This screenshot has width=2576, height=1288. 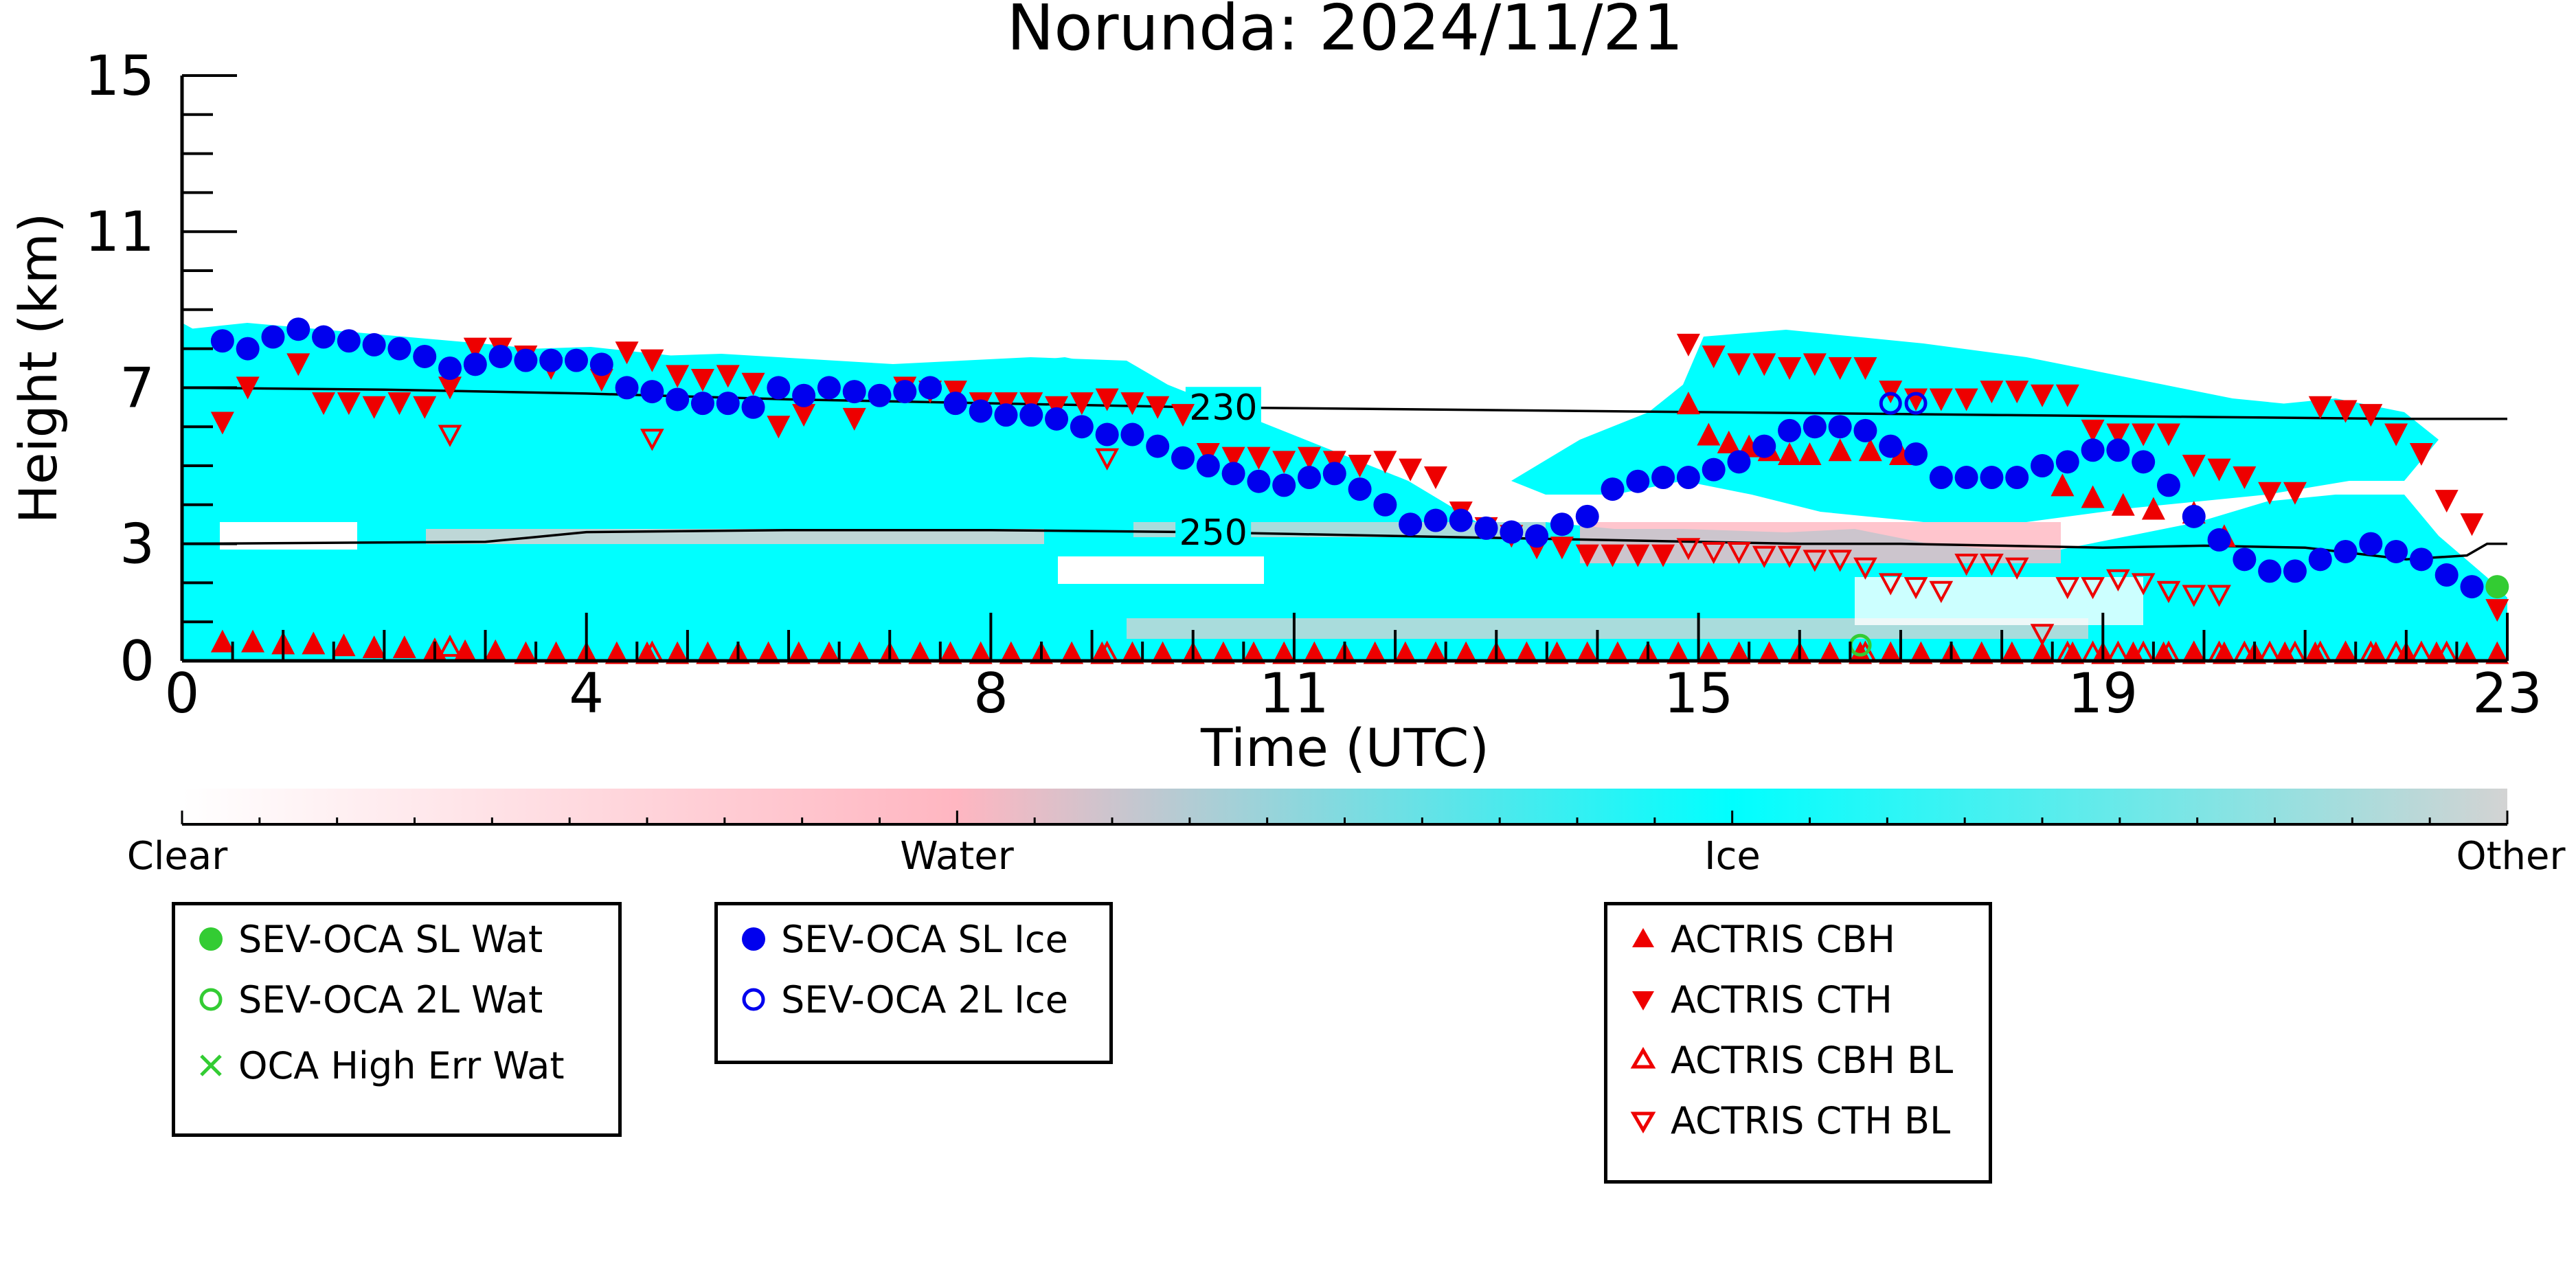 What do you see at coordinates (1732, 856) in the screenshot?
I see `colorbar-label-ice: Ice` at bounding box center [1732, 856].